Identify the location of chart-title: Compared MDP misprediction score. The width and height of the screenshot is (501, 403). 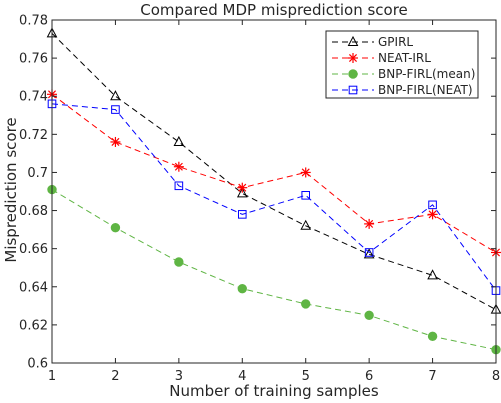
(274, 10).